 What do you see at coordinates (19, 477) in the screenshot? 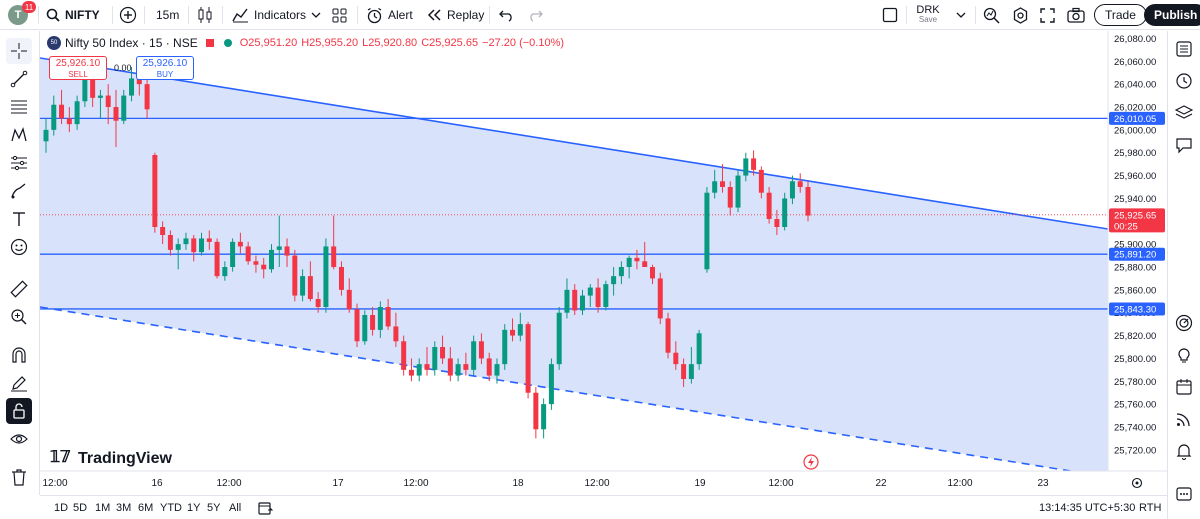
I see `remove-drawings-tool` at bounding box center [19, 477].